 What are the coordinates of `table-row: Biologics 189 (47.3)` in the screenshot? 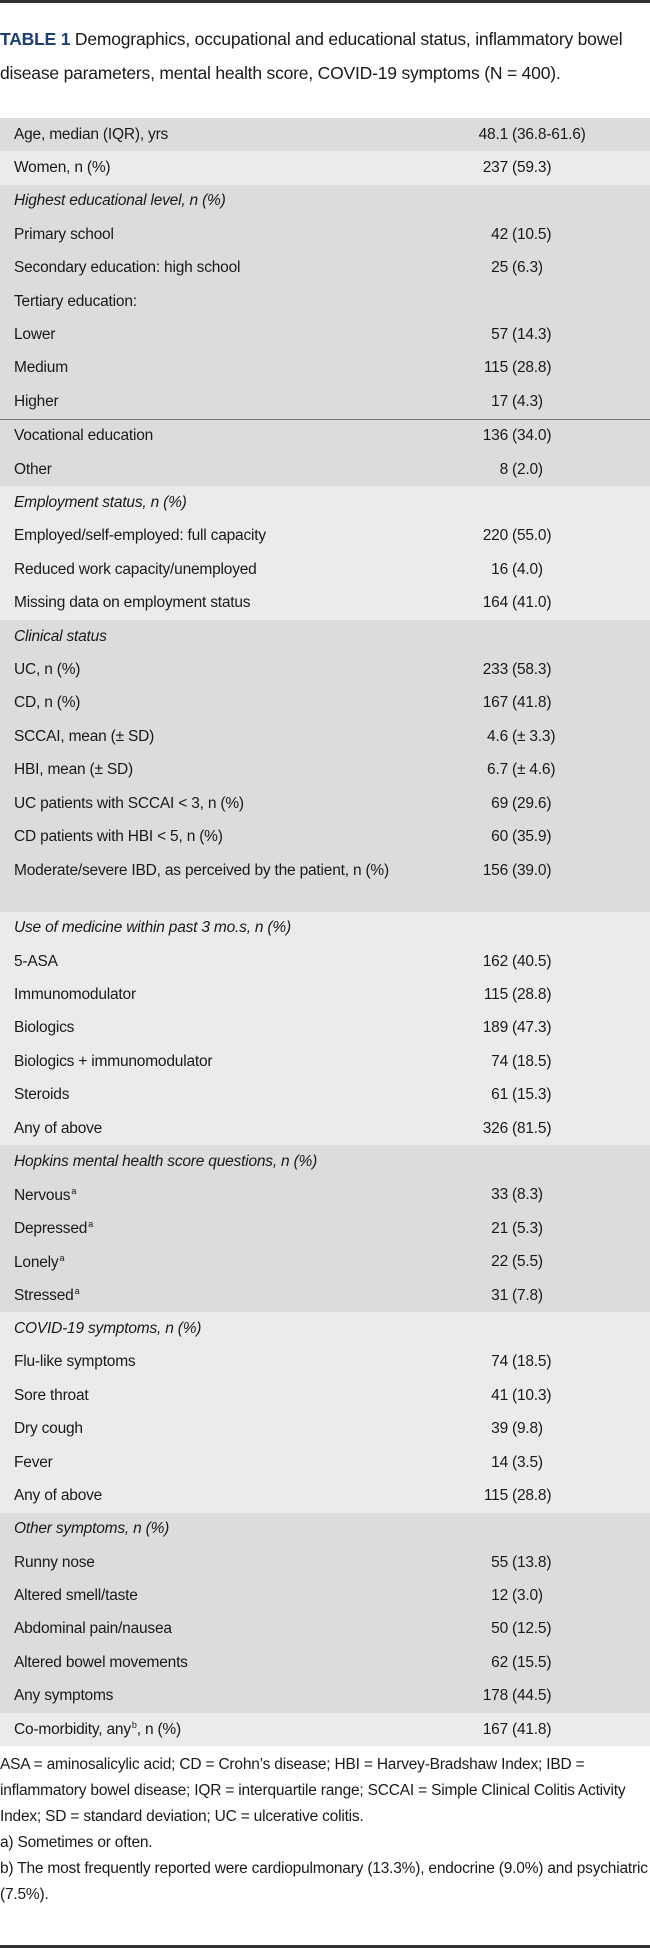 It's located at (325, 1028).